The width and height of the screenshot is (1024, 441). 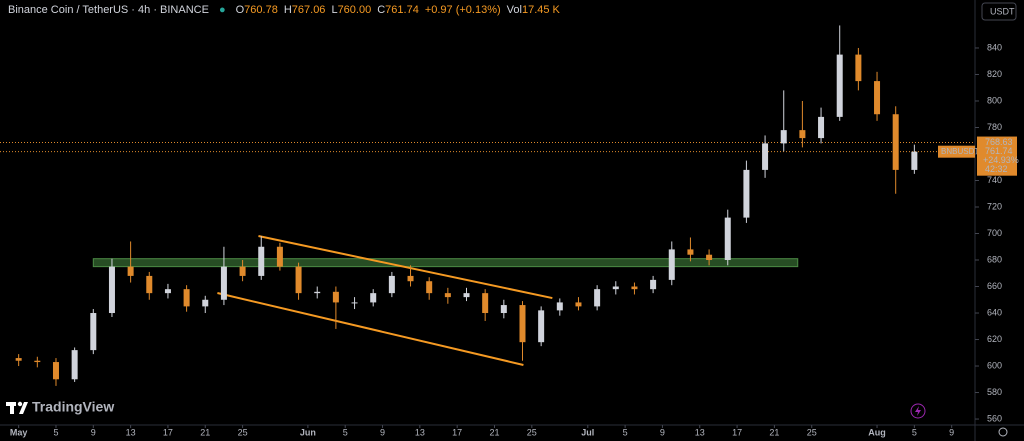 I want to click on currency-button, so click(x=999, y=11).